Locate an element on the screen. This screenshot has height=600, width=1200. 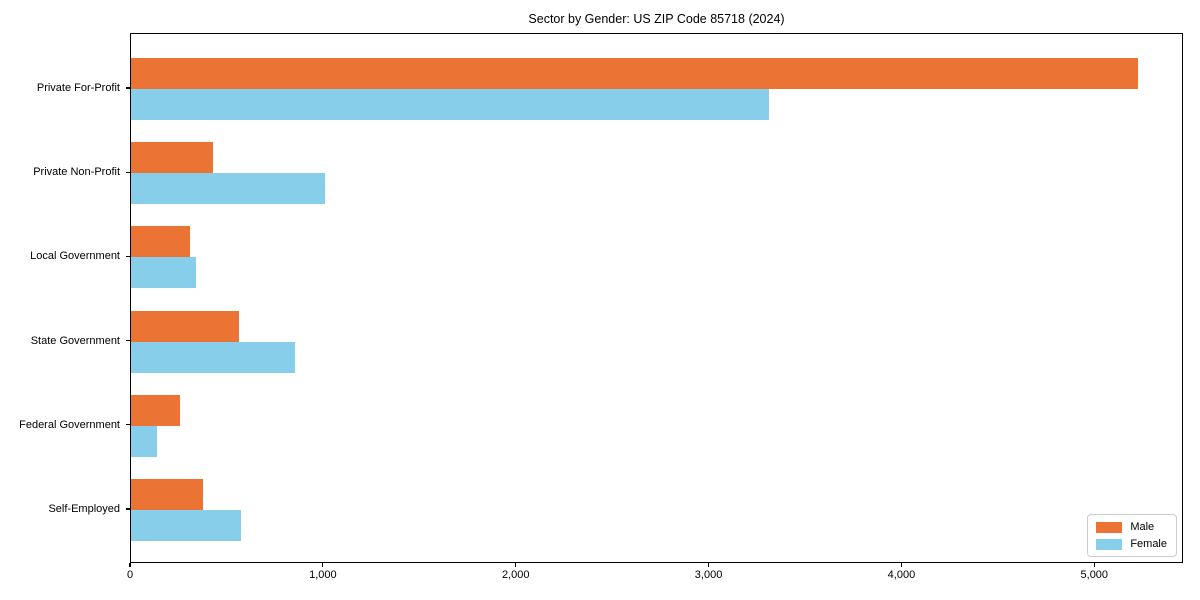
bar-female-private-for-profit is located at coordinates (450, 104).